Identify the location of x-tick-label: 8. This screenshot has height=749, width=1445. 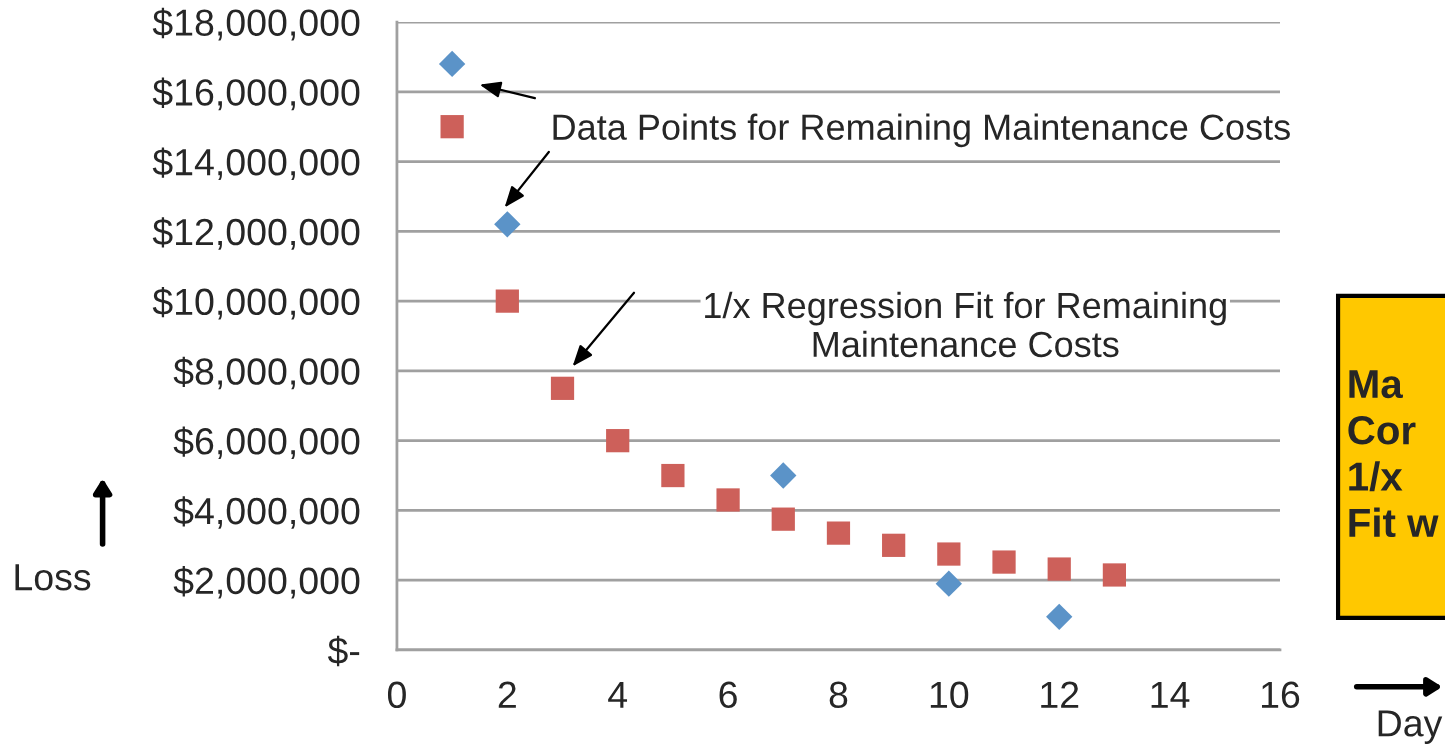
(838, 695).